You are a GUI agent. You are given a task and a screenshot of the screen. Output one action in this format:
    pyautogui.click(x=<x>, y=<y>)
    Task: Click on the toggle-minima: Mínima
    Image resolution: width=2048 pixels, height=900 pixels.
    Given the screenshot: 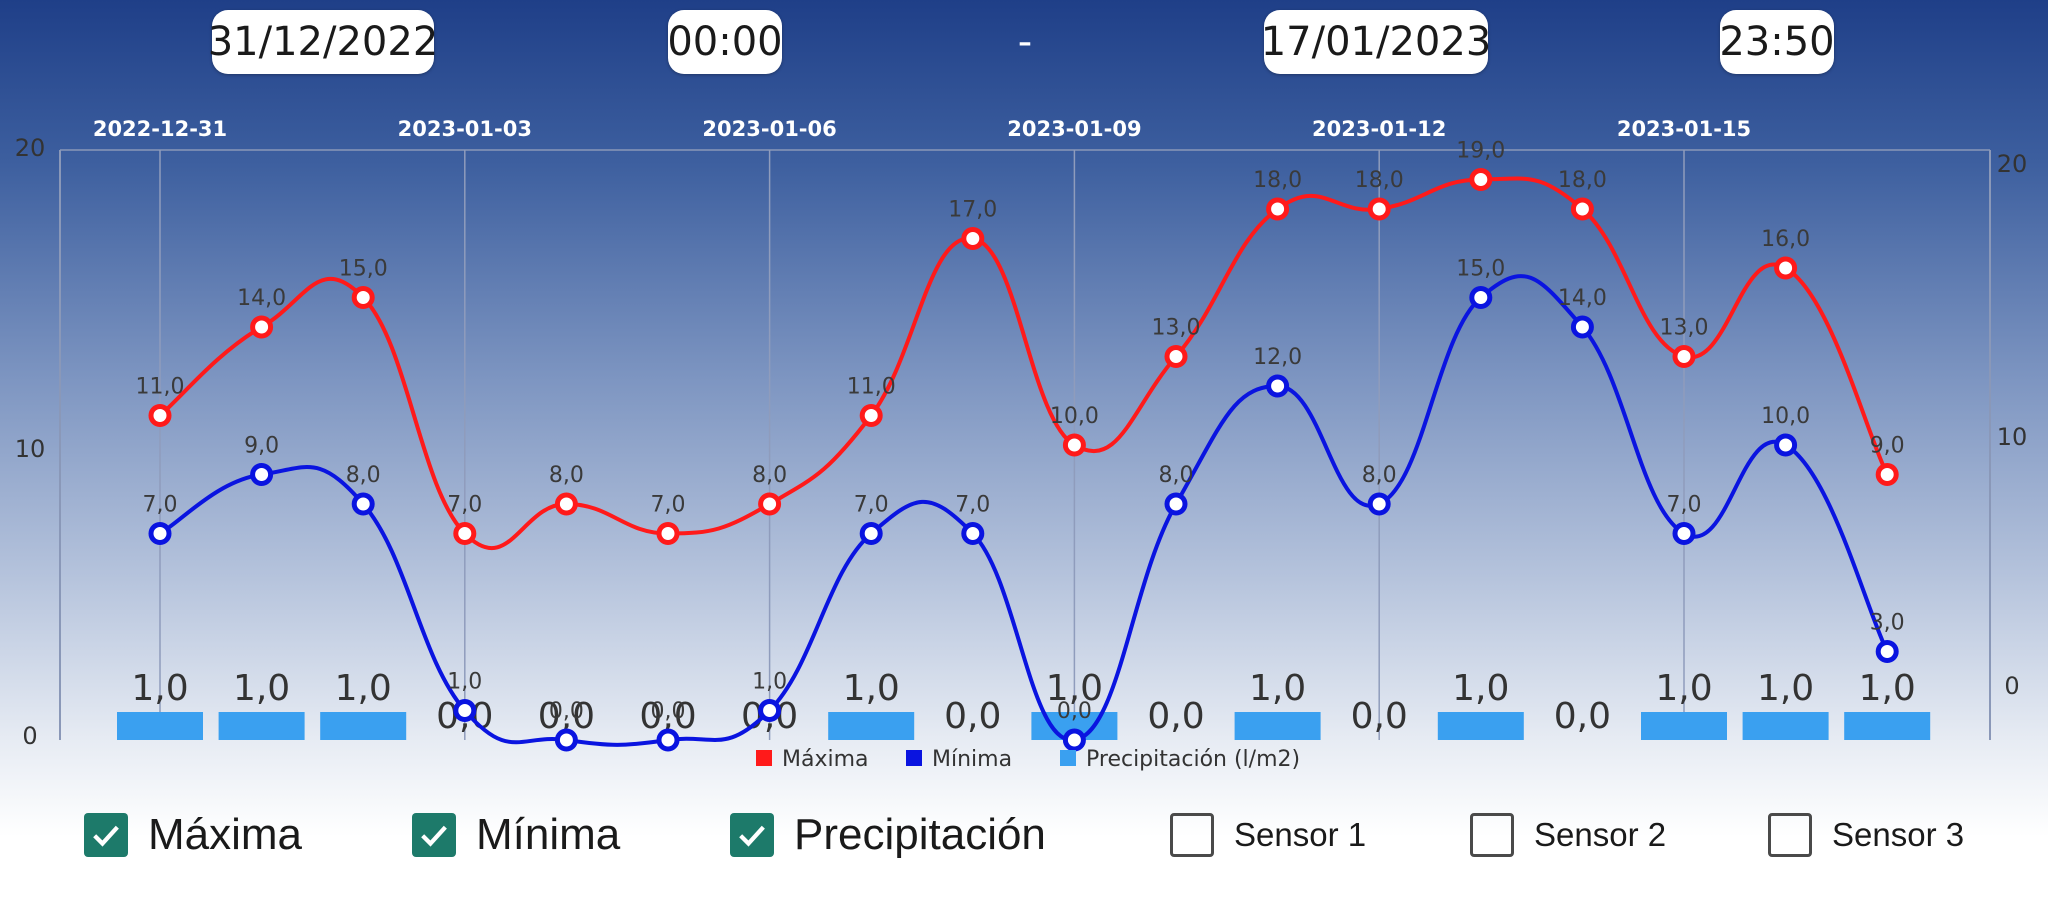 What is the action you would take?
    pyautogui.click(x=516, y=835)
    